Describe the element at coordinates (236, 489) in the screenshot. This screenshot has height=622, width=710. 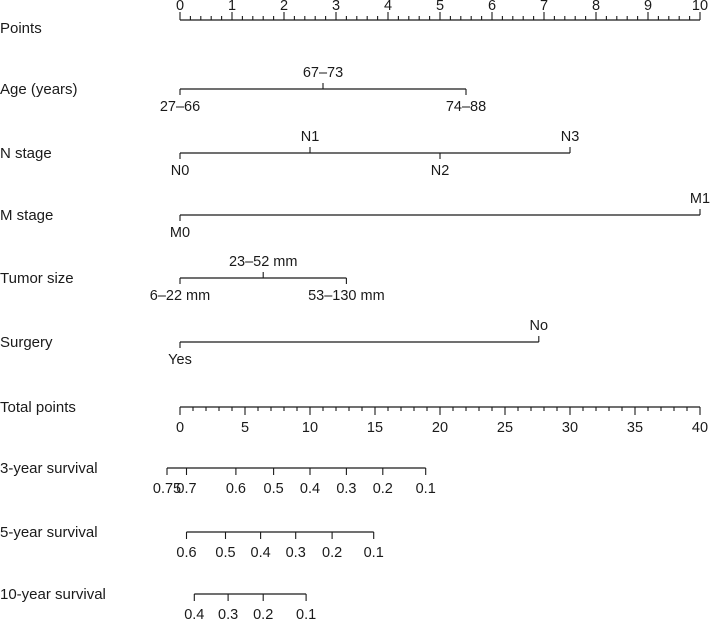
I see `3-year-survival-tick-label: 0.6` at that location.